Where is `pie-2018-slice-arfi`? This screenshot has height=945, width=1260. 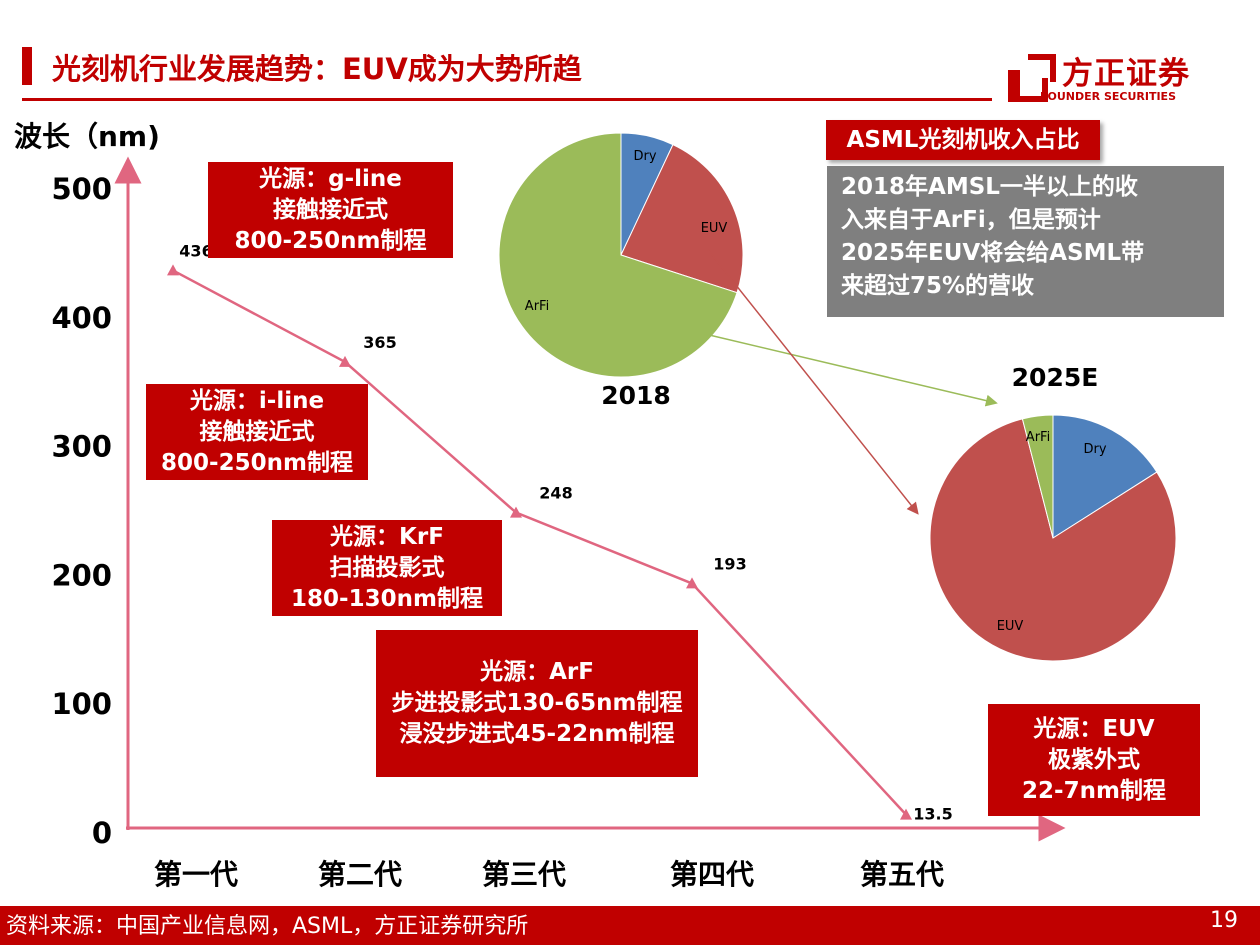
pie-2018-slice-arfi is located at coordinates (618, 255).